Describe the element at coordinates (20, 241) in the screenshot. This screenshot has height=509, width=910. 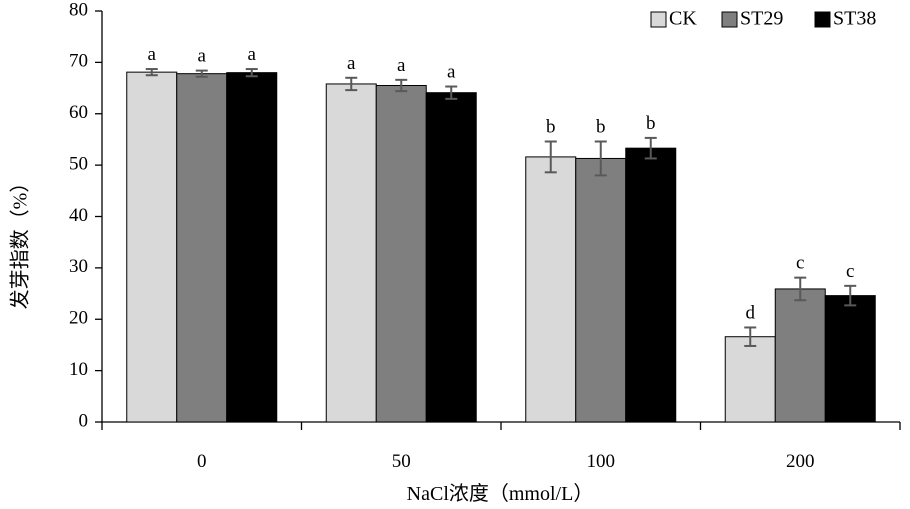
I see `y-axis-title: 发芽指数（%）` at that location.